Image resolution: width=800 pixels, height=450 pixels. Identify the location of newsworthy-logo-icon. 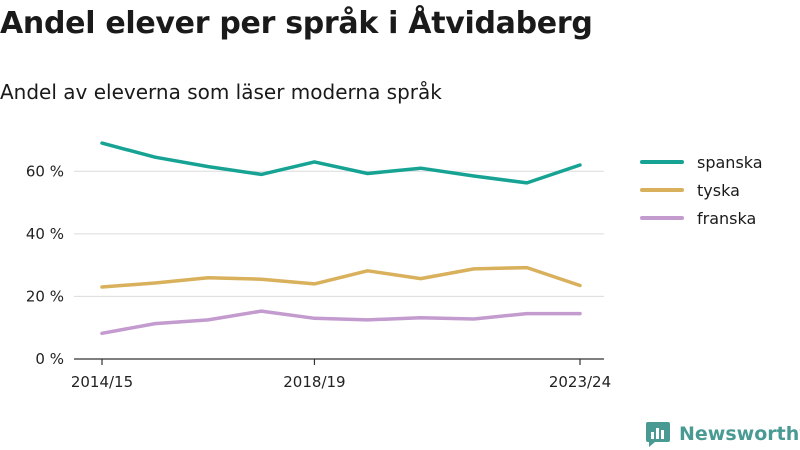
(658, 434).